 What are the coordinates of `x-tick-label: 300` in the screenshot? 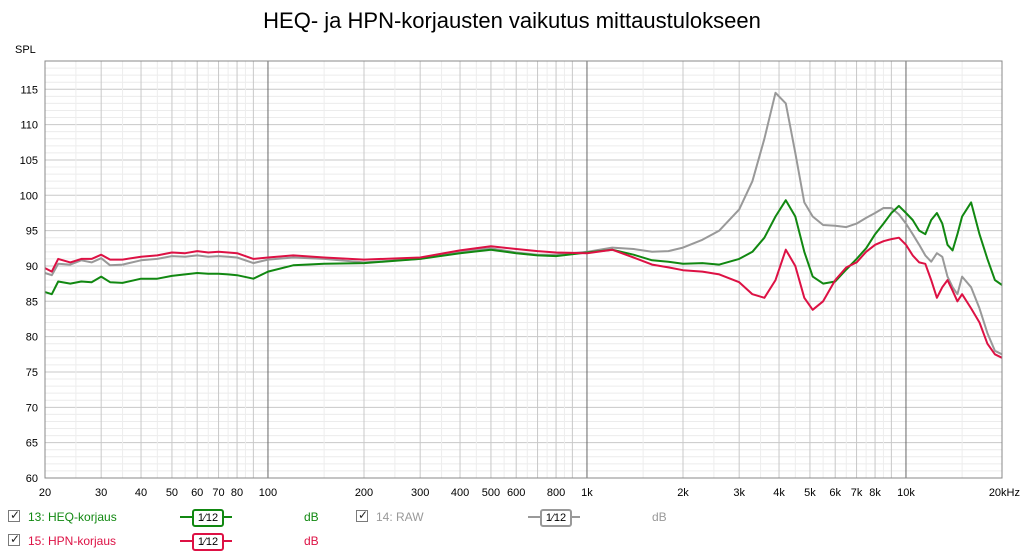 It's located at (420, 493).